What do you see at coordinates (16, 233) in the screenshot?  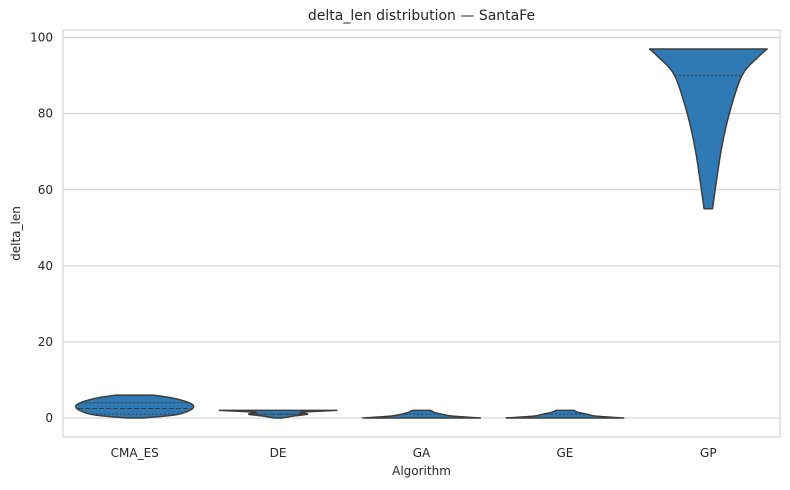 I see `y-axis-title: delta_len` at bounding box center [16, 233].